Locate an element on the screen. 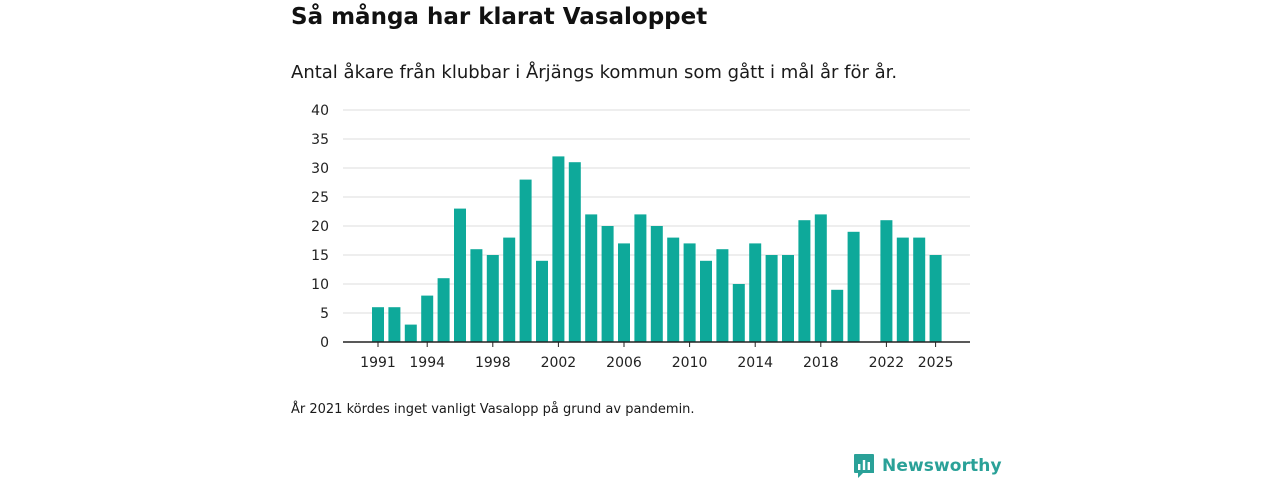 This screenshot has height=480, width=1280. bar-2017: 2017: 21 is located at coordinates (804, 281).